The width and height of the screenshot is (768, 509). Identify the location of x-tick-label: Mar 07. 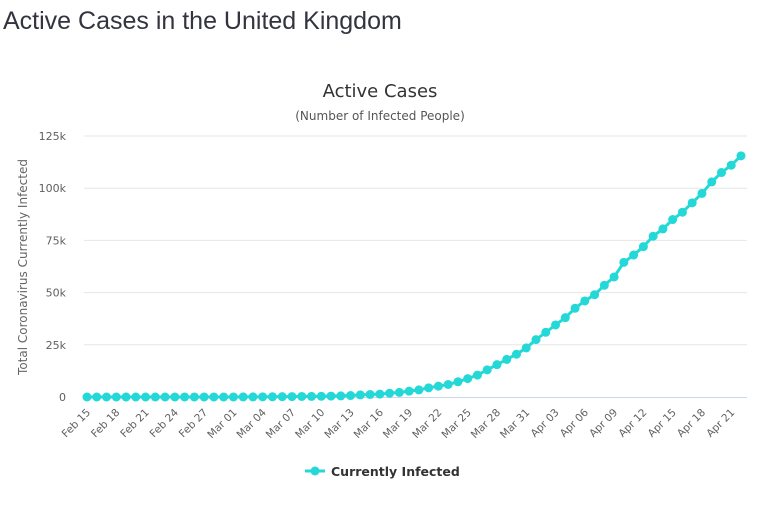
(281, 424).